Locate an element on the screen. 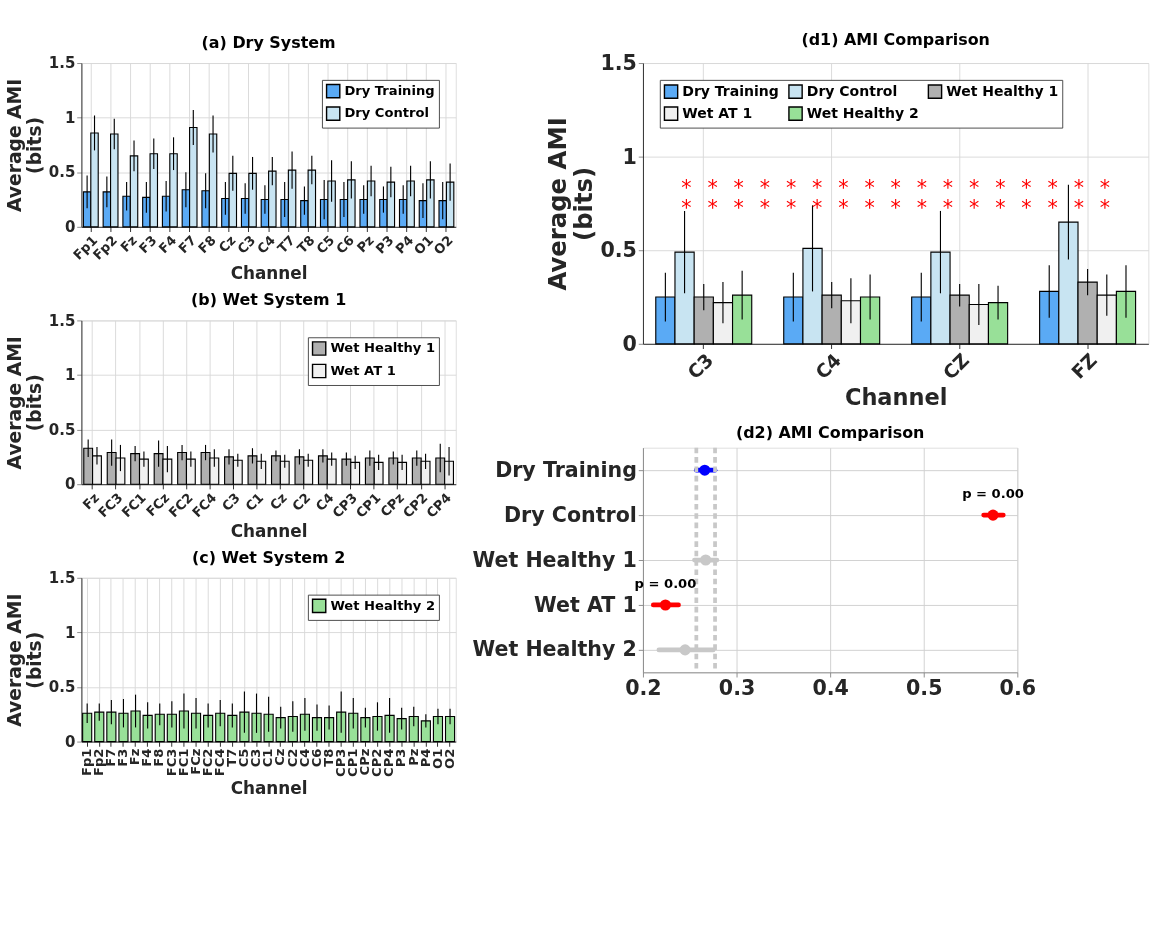 The image size is (1154, 925). x-tick-label: Cz is located at coordinates (278, 501).